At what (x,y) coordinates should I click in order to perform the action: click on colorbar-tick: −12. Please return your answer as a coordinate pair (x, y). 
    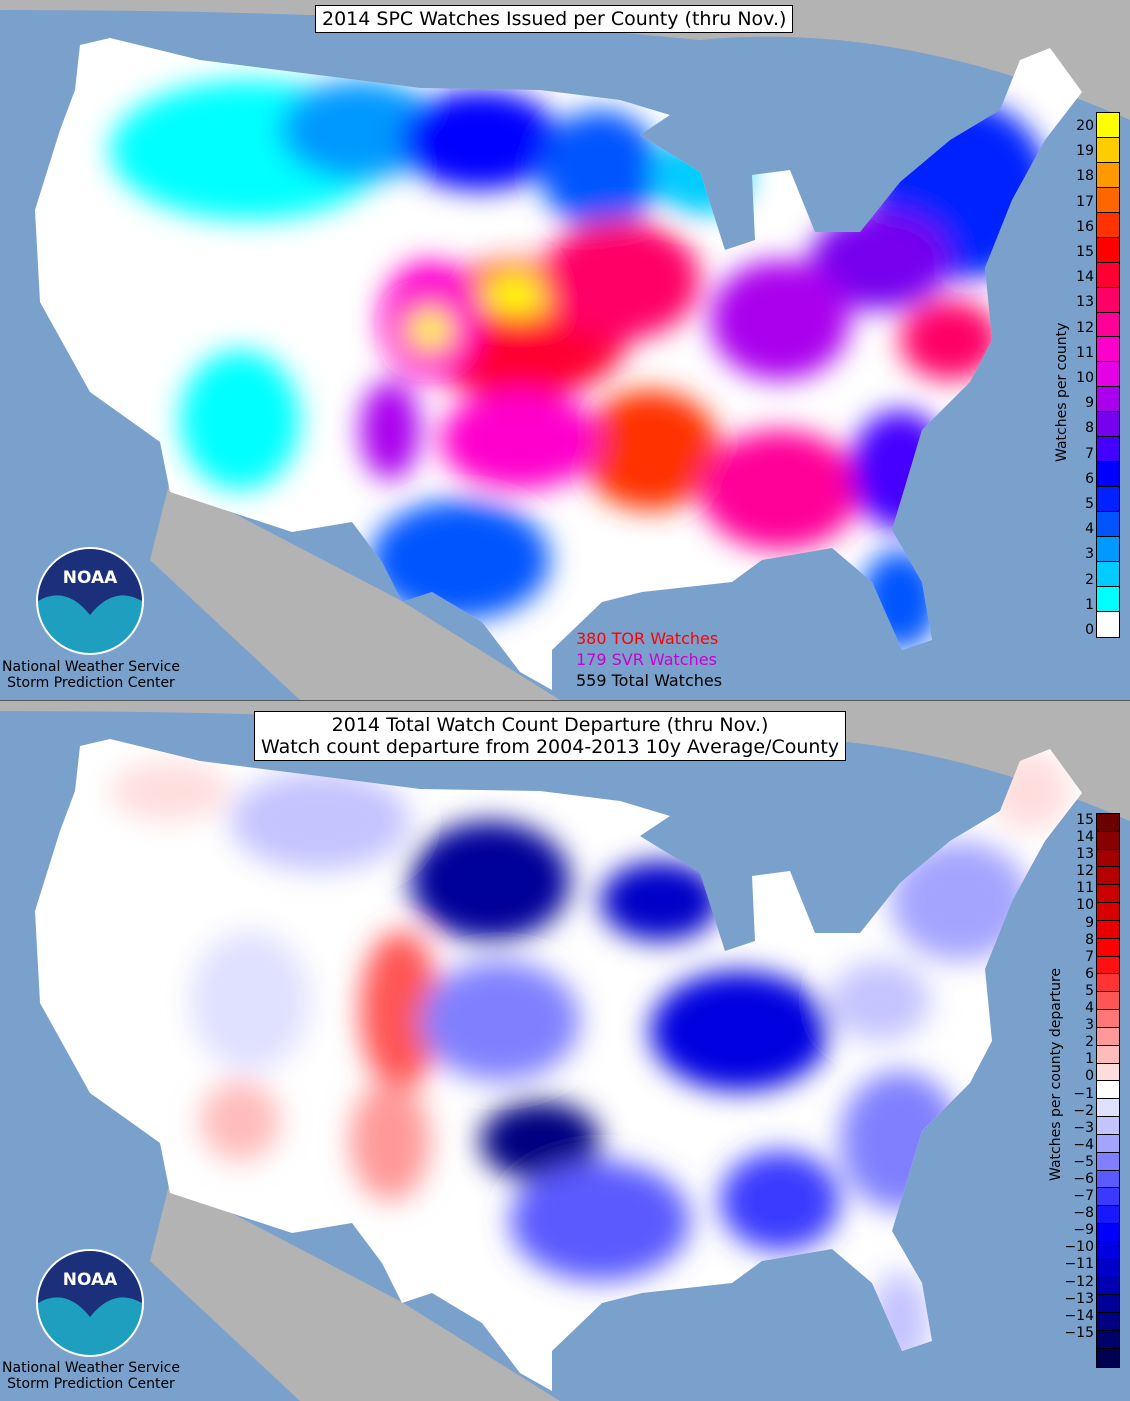
    Looking at the image, I should click on (1079, 1281).